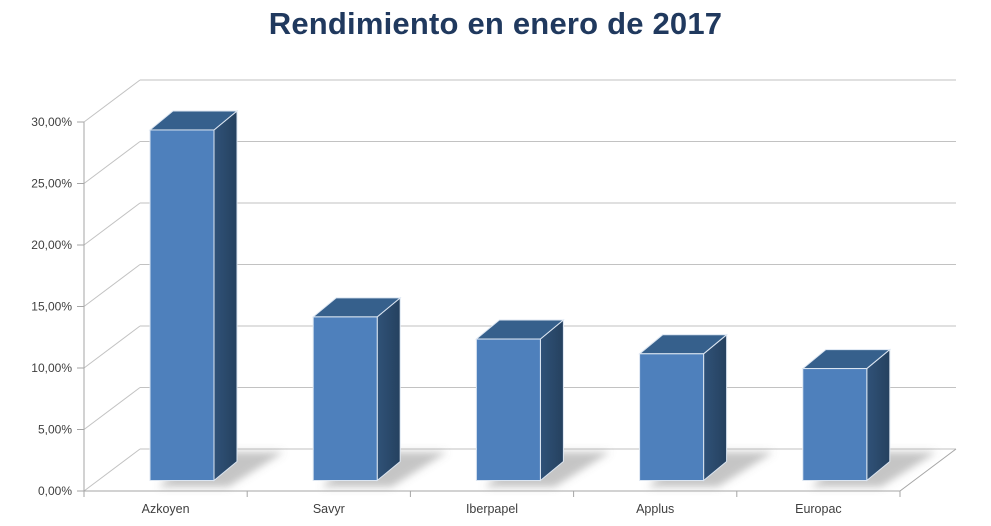 The image size is (991, 526). What do you see at coordinates (492, 509) in the screenshot?
I see `x-category-label: Iberpapel` at bounding box center [492, 509].